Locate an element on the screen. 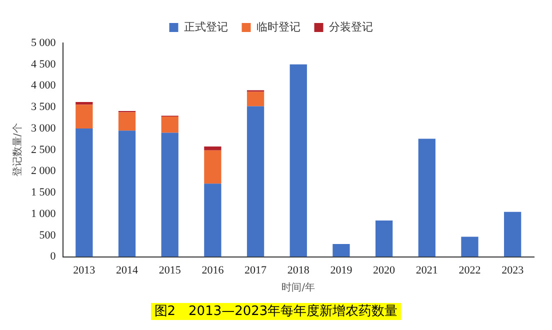 Image resolution: width=552 pixels, height=330 pixels. x-tick-label: 2023 is located at coordinates (513, 270).